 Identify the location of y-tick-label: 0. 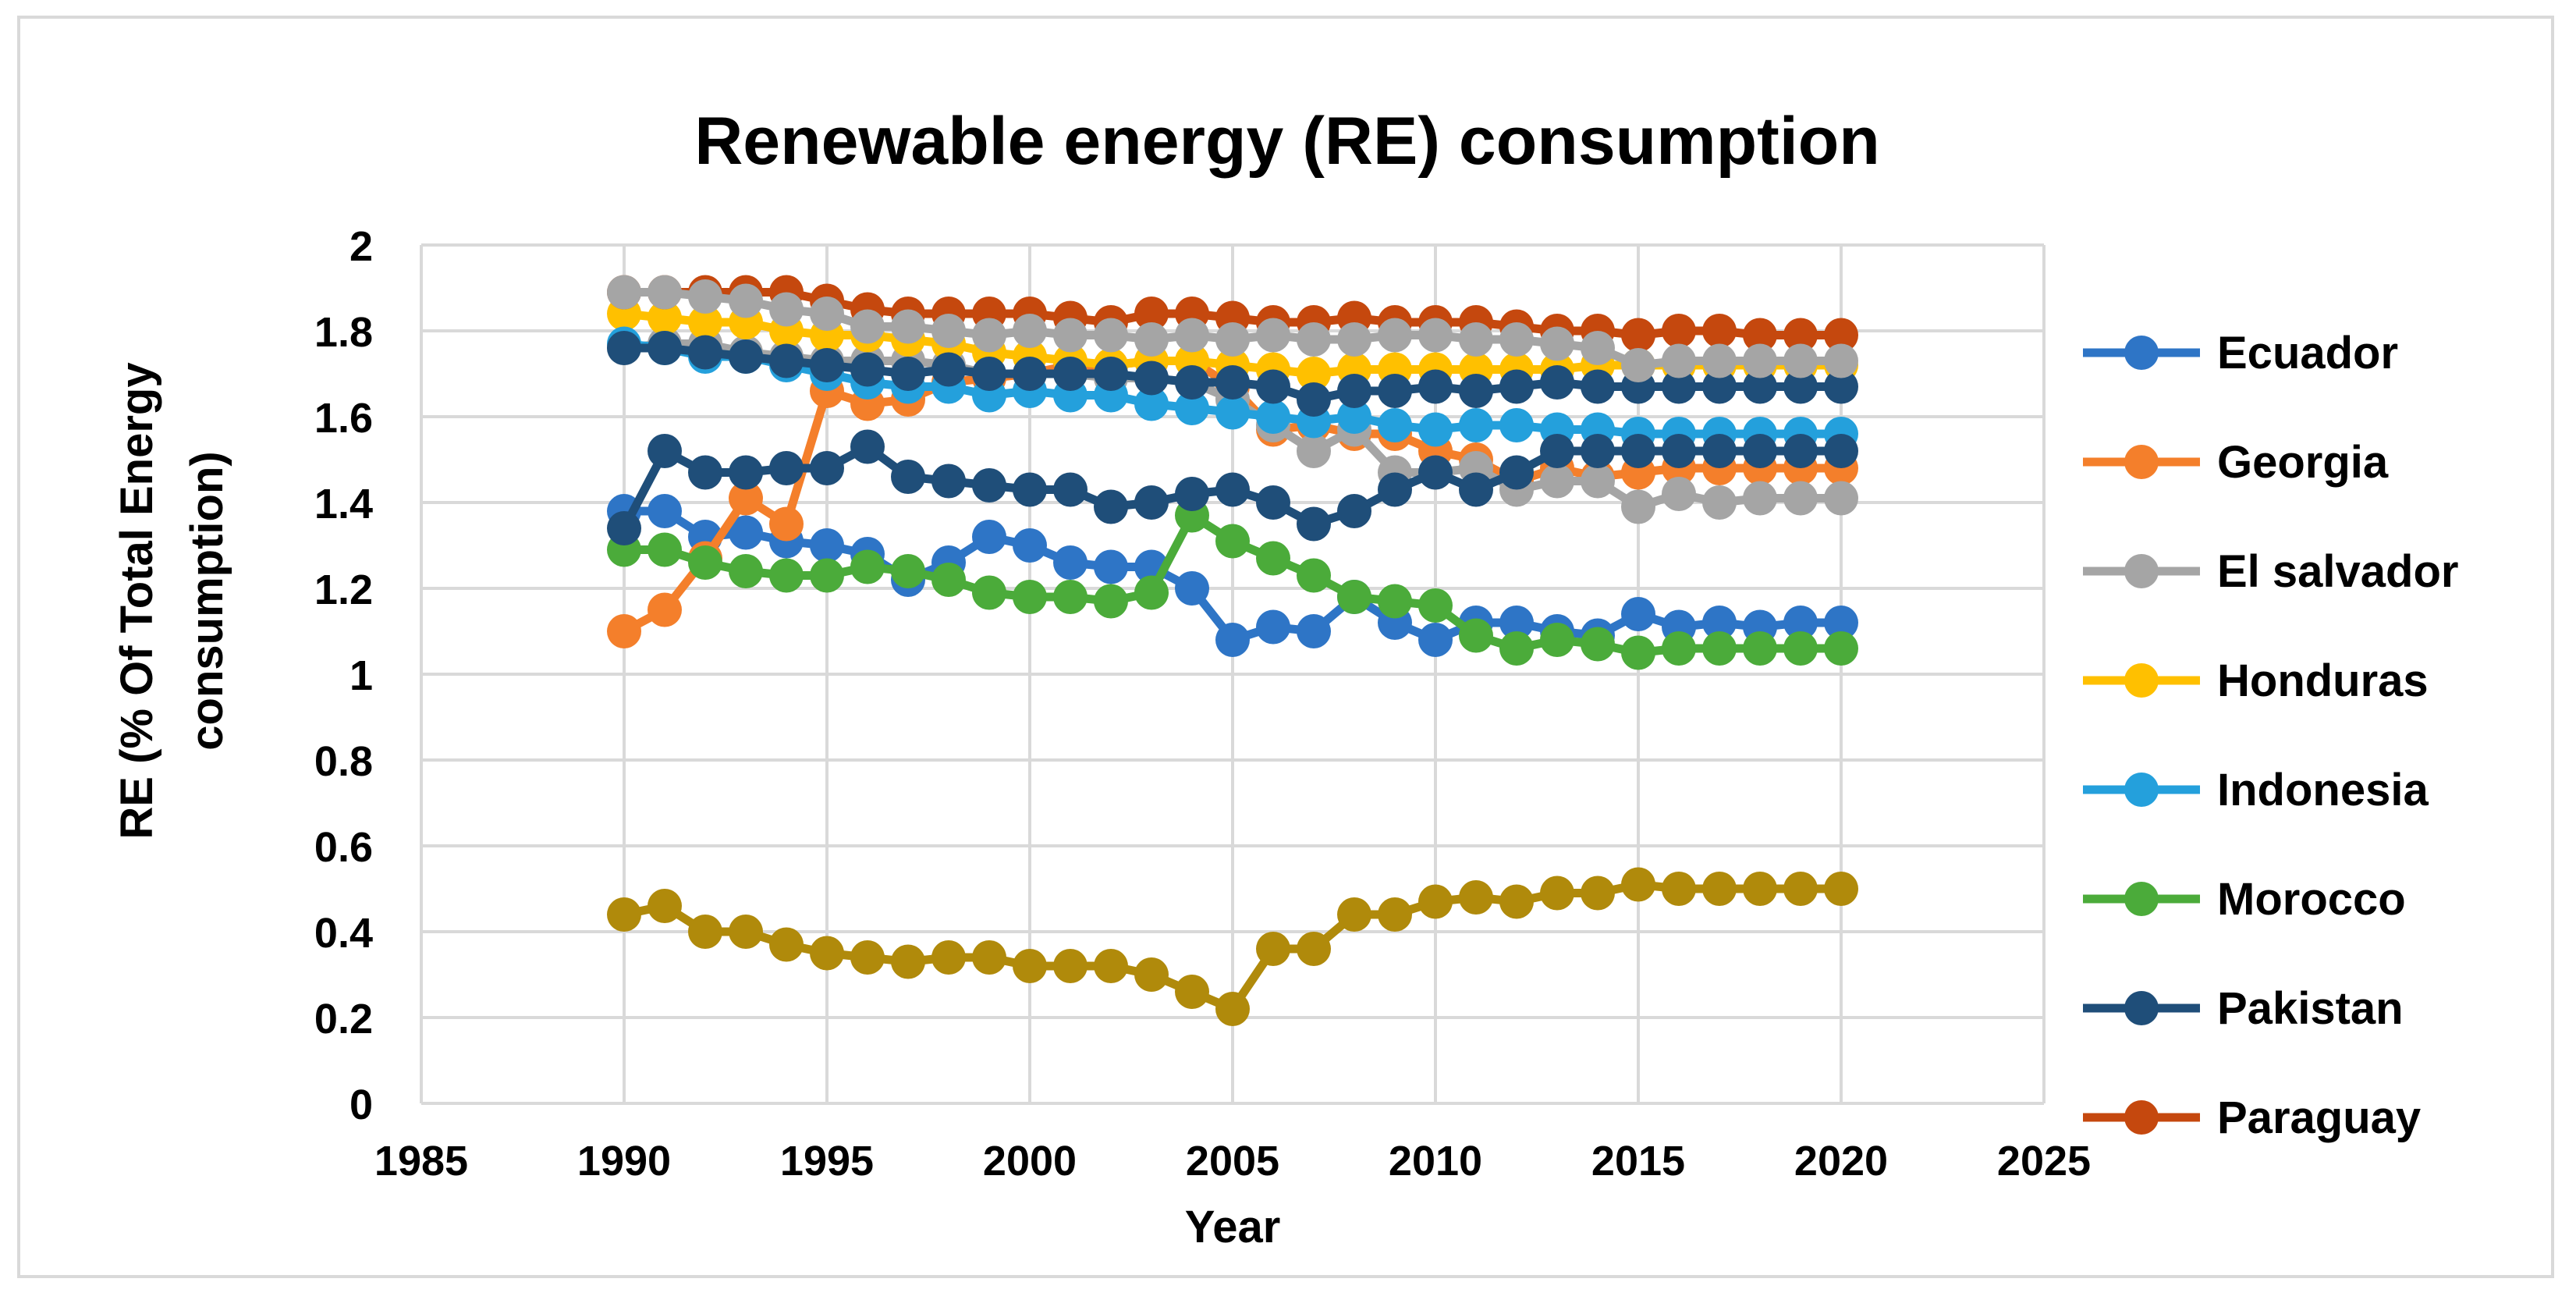
(361, 1105).